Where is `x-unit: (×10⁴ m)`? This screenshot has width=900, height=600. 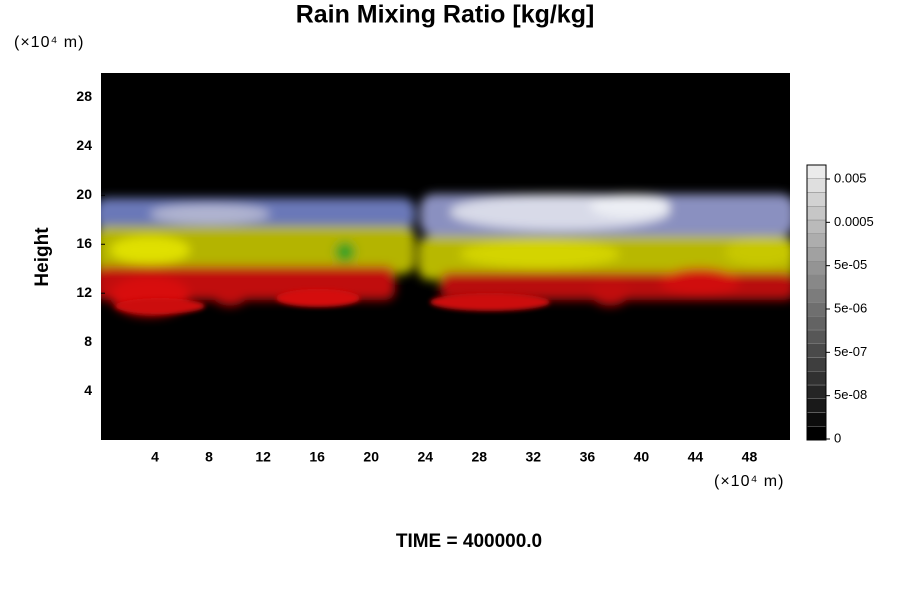 x-unit: (×10⁴ m) is located at coordinates (749, 481).